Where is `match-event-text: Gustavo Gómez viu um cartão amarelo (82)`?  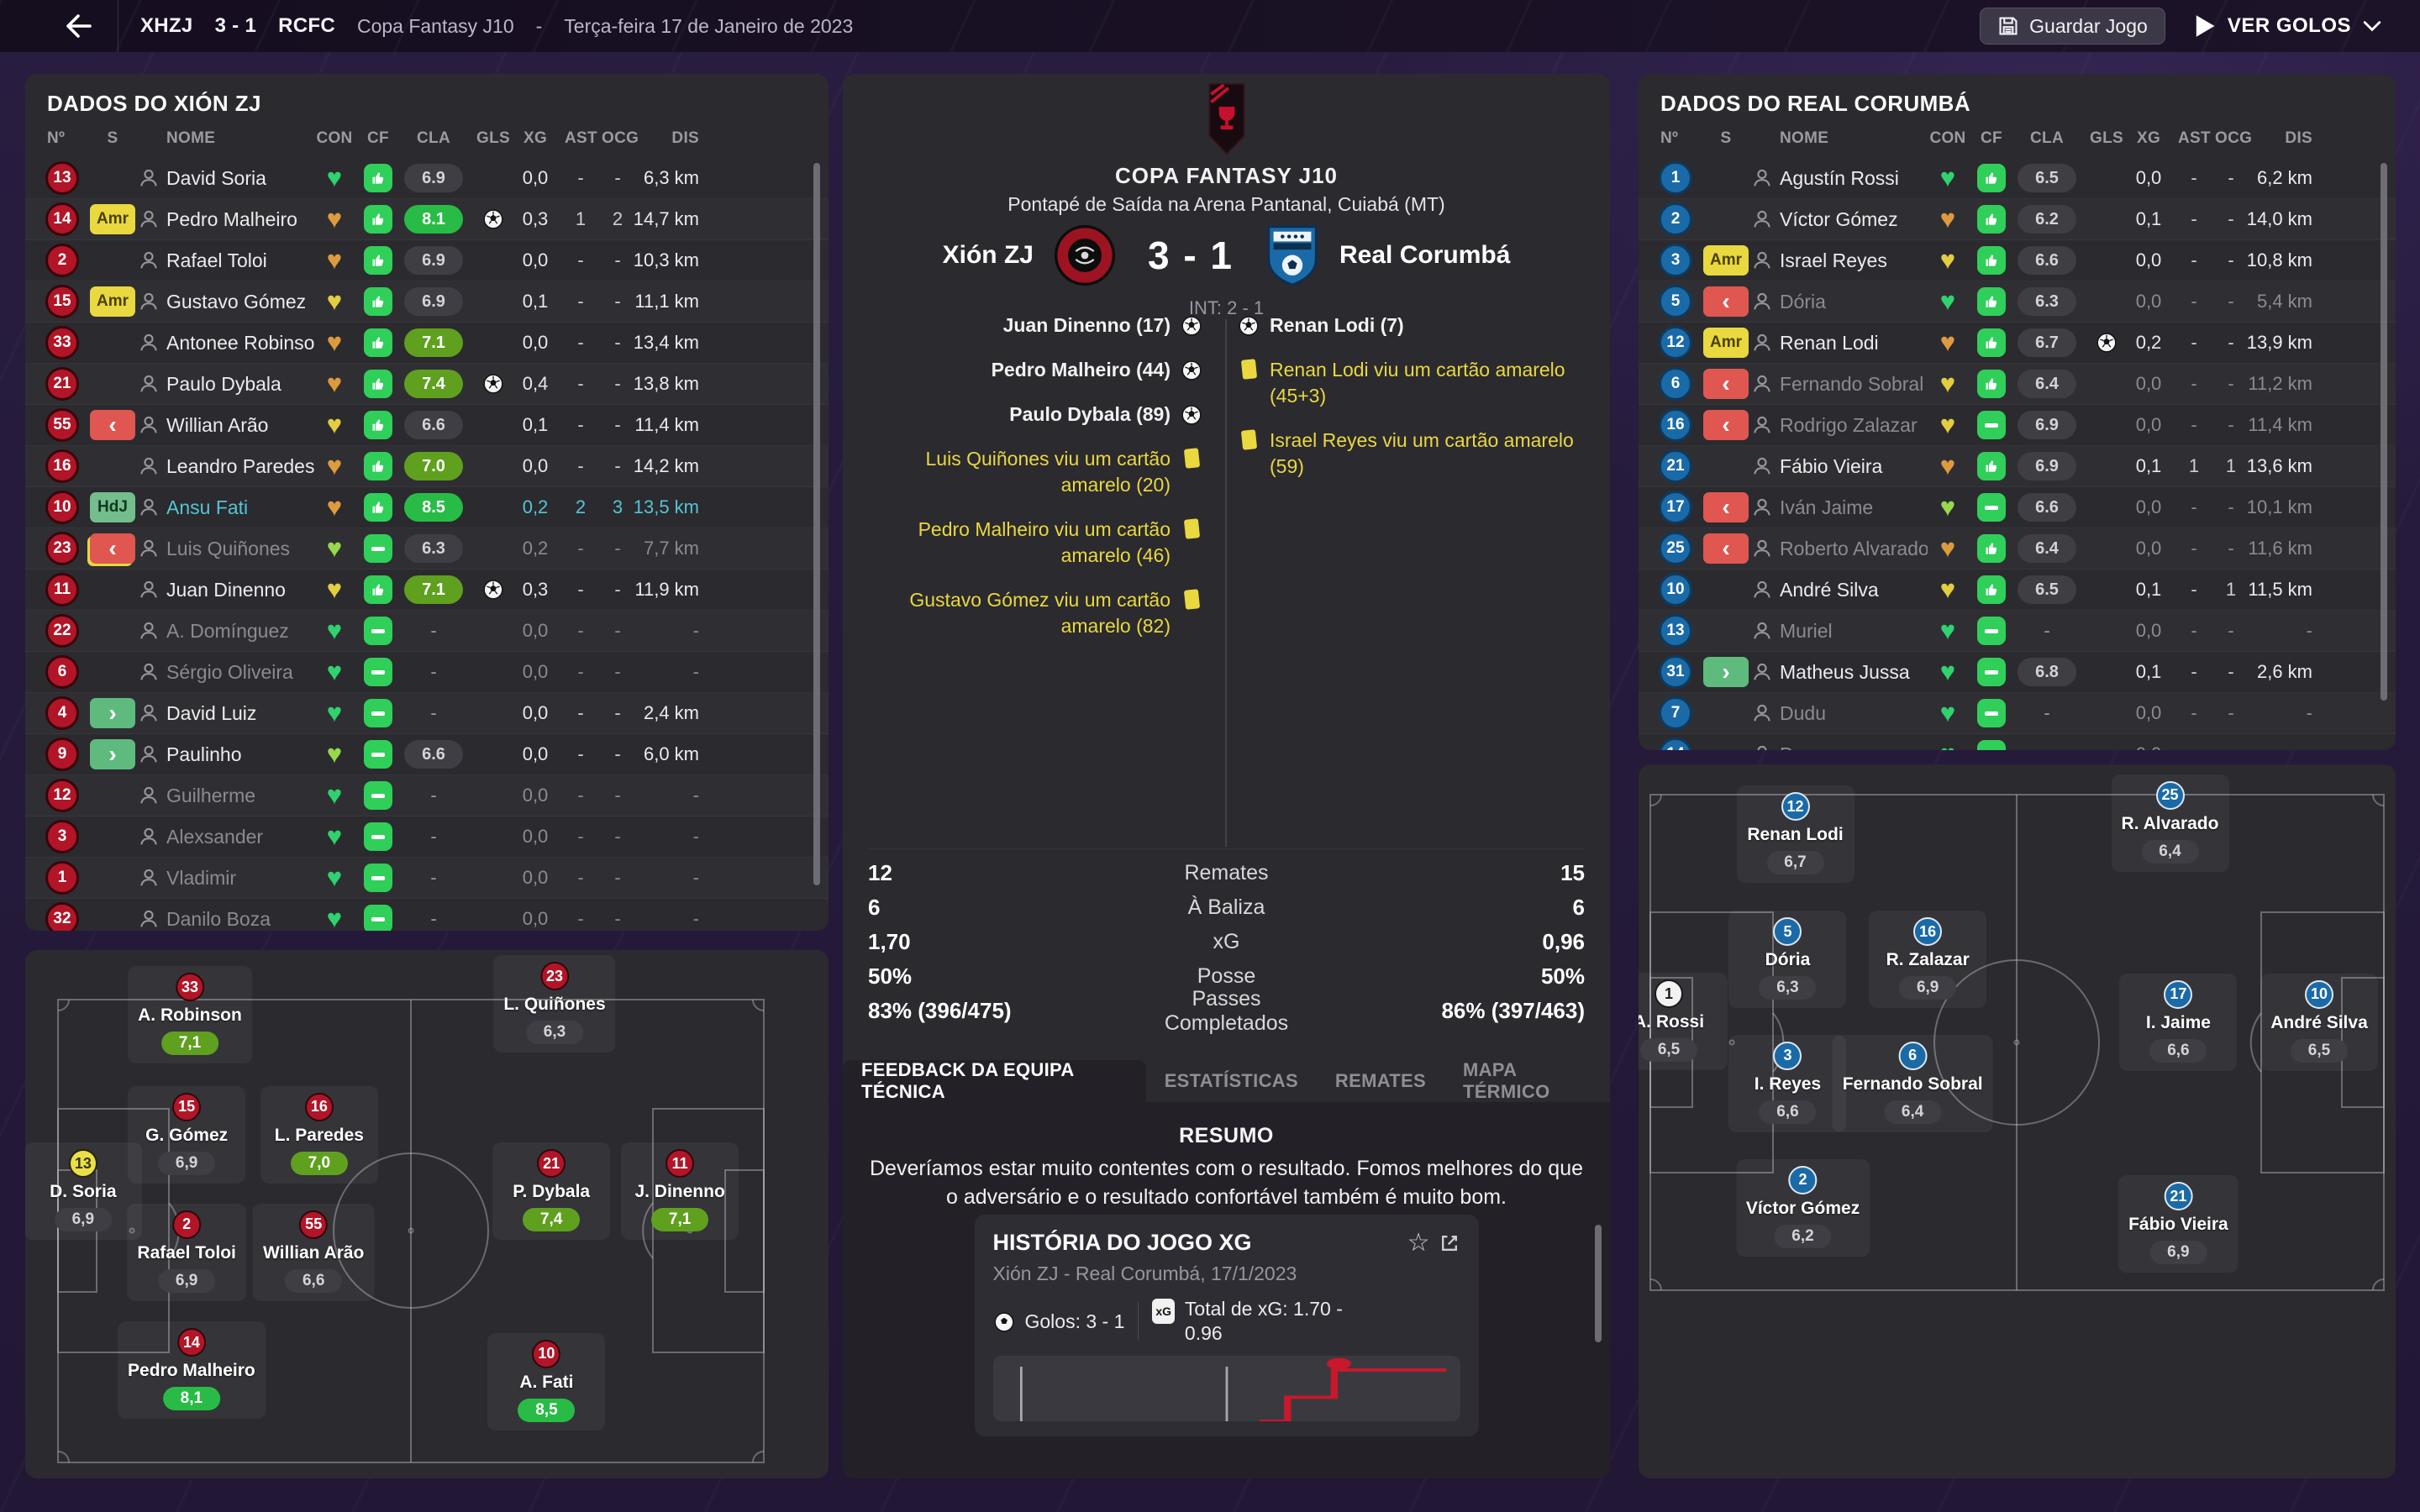
match-event-text: Gustavo Gómez viu um cartão amarelo (82) is located at coordinates (1040, 613).